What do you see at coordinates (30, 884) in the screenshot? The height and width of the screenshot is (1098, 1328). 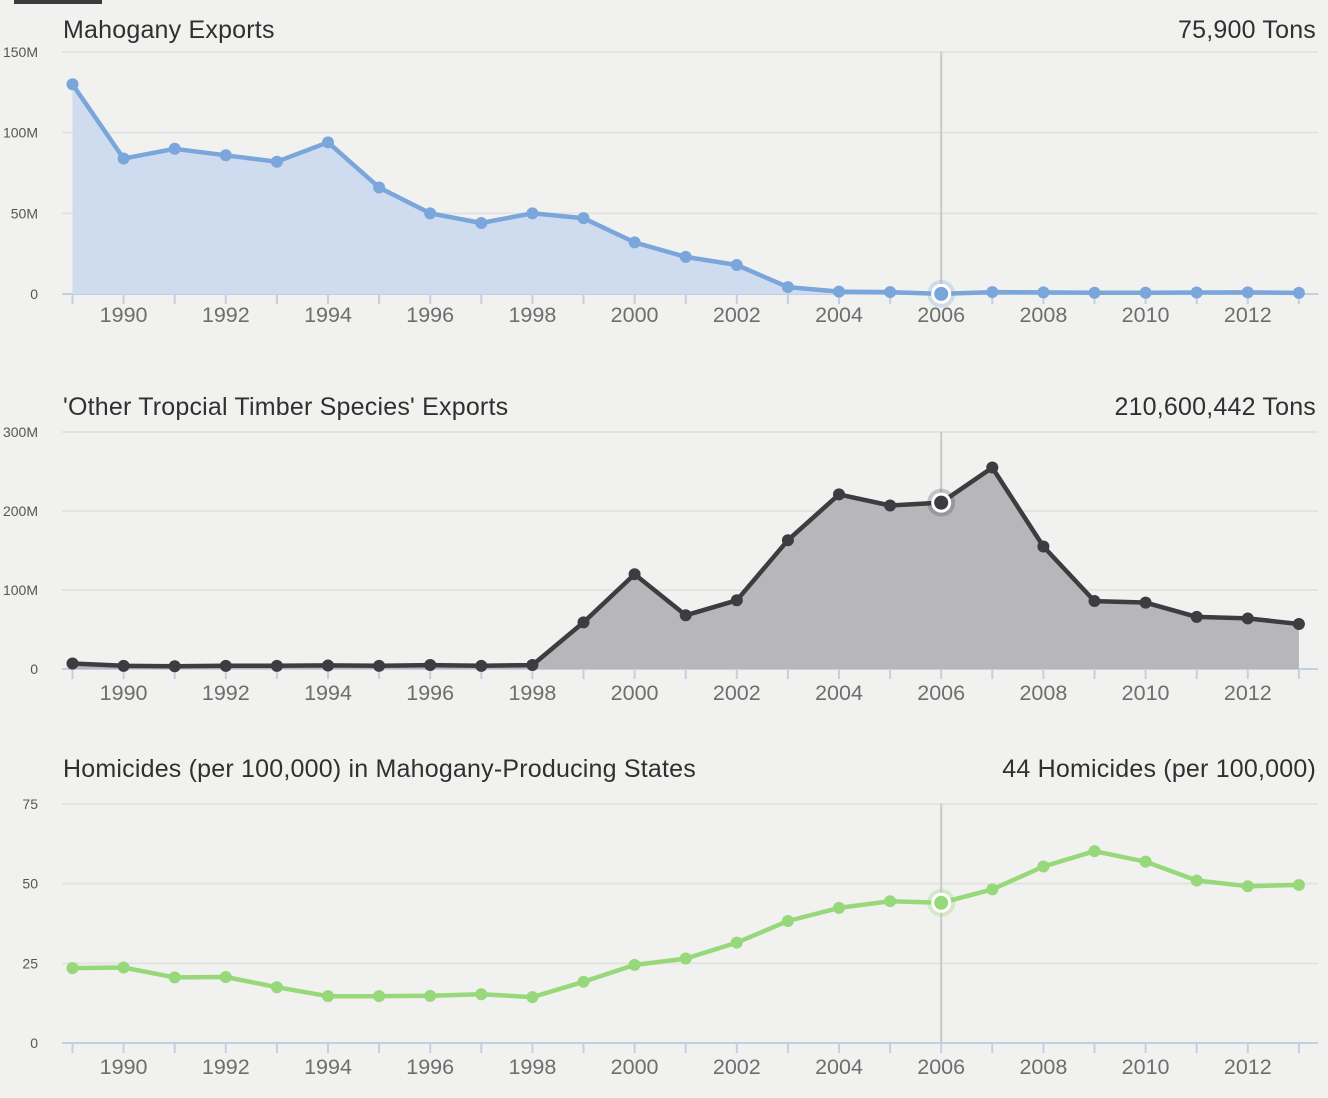 I see `y-tick-label: 50` at bounding box center [30, 884].